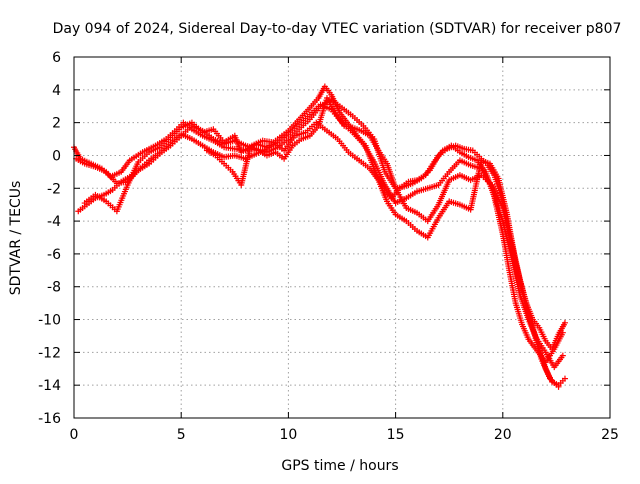  I want to click on y-tick-label: -6, so click(54, 255).